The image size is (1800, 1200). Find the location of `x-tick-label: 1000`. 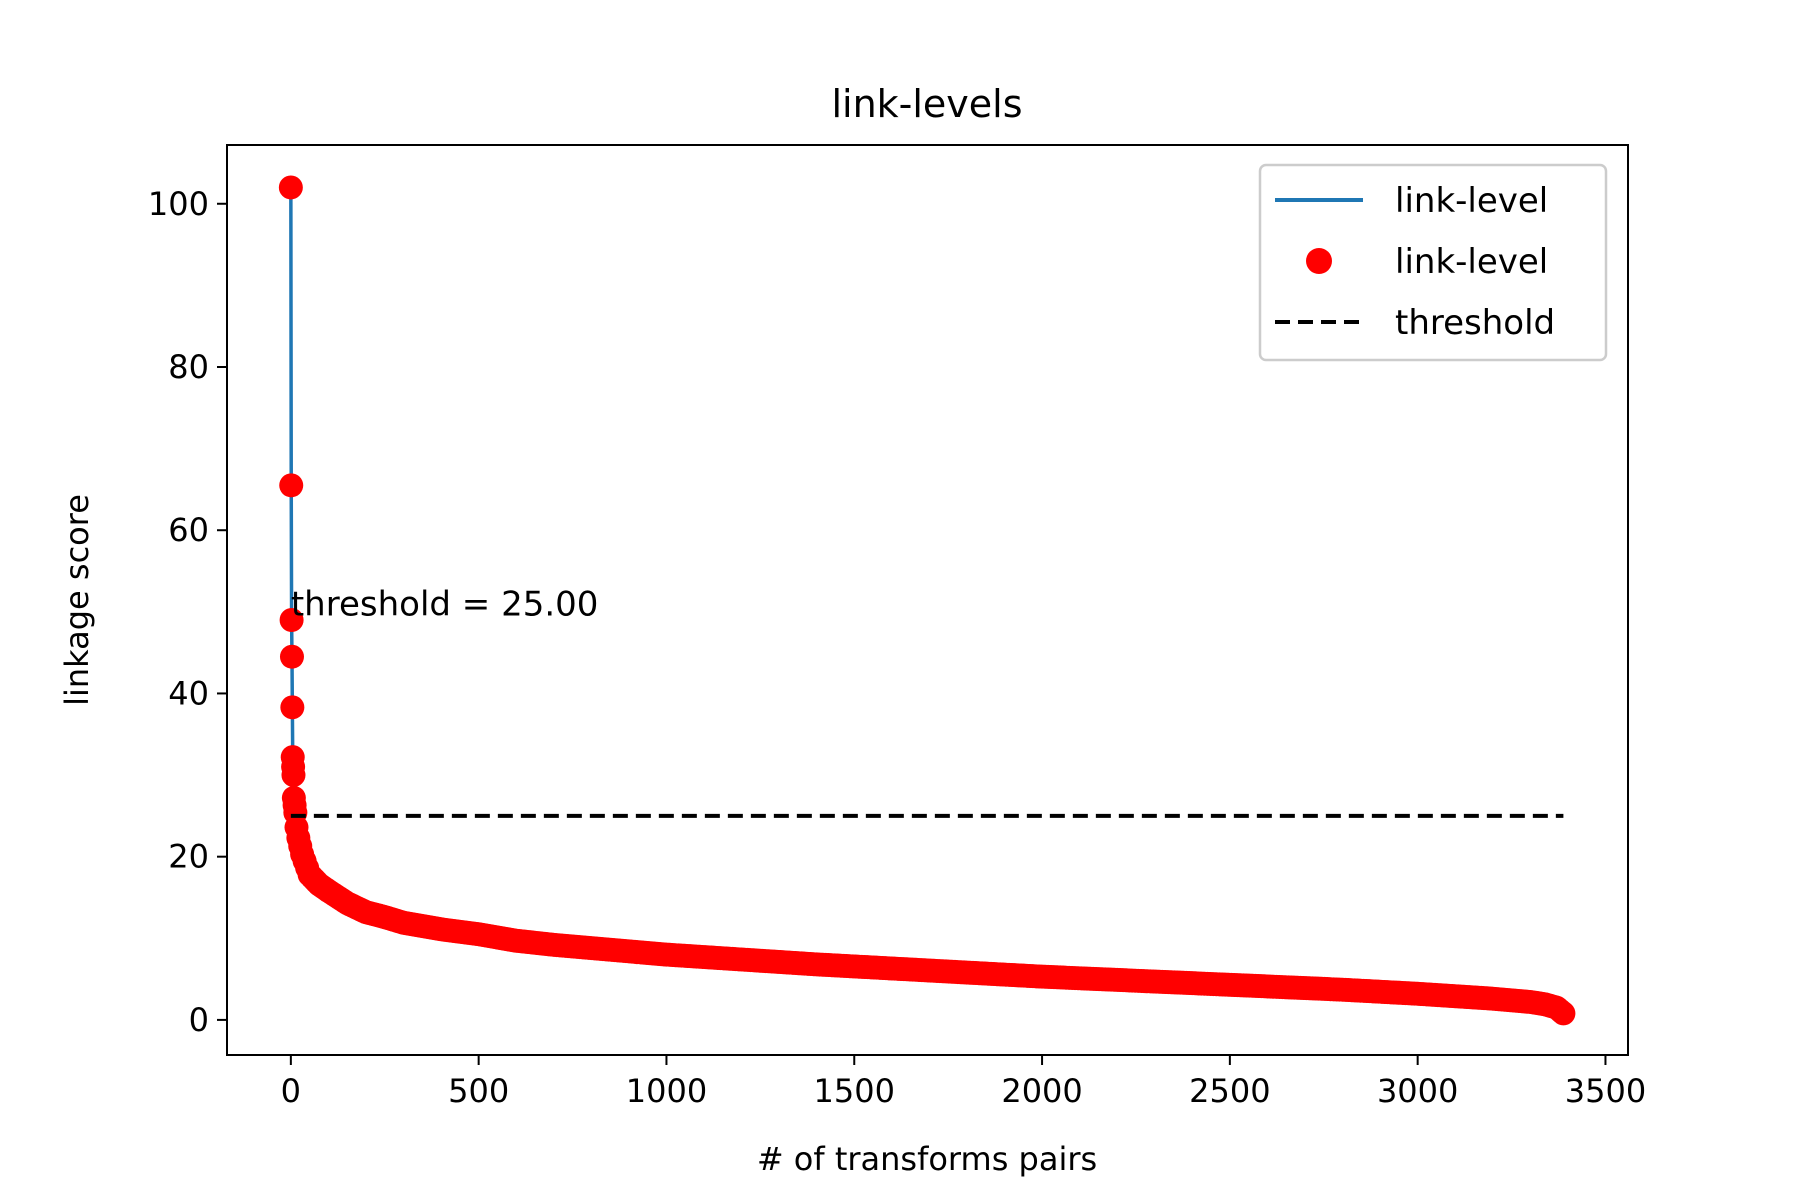

x-tick-label: 1000 is located at coordinates (666, 1091).